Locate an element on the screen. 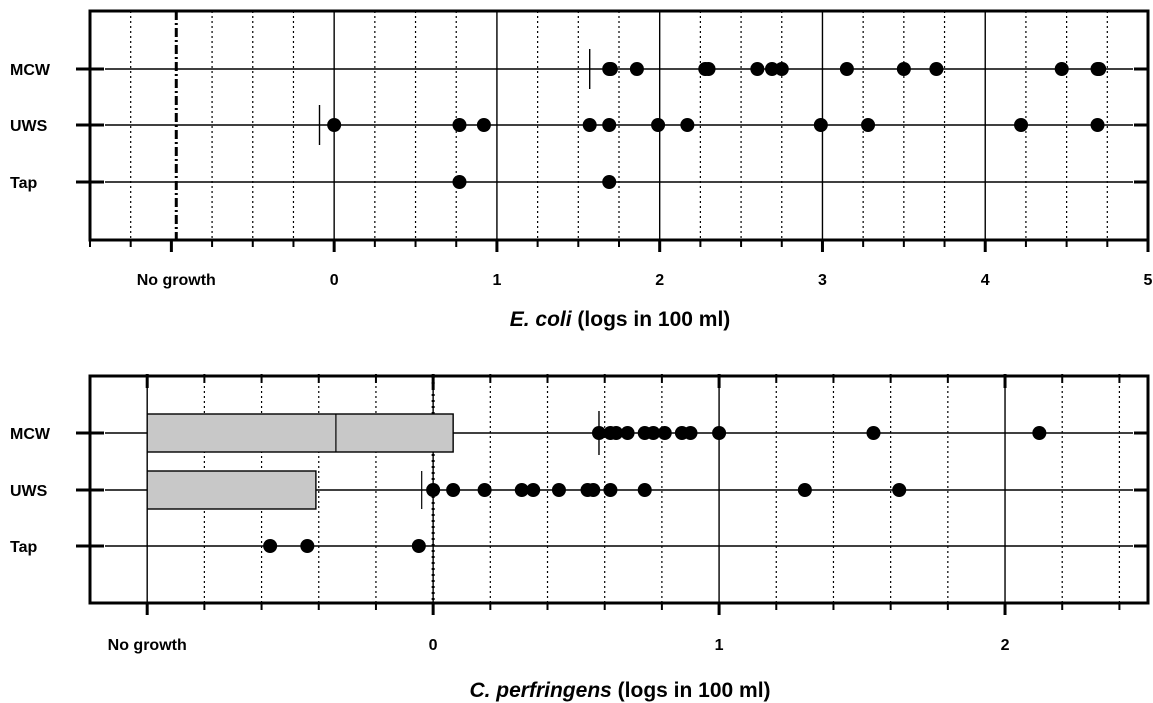 This screenshot has width=1153, height=703. tick-label: 5 is located at coordinates (1148, 280).